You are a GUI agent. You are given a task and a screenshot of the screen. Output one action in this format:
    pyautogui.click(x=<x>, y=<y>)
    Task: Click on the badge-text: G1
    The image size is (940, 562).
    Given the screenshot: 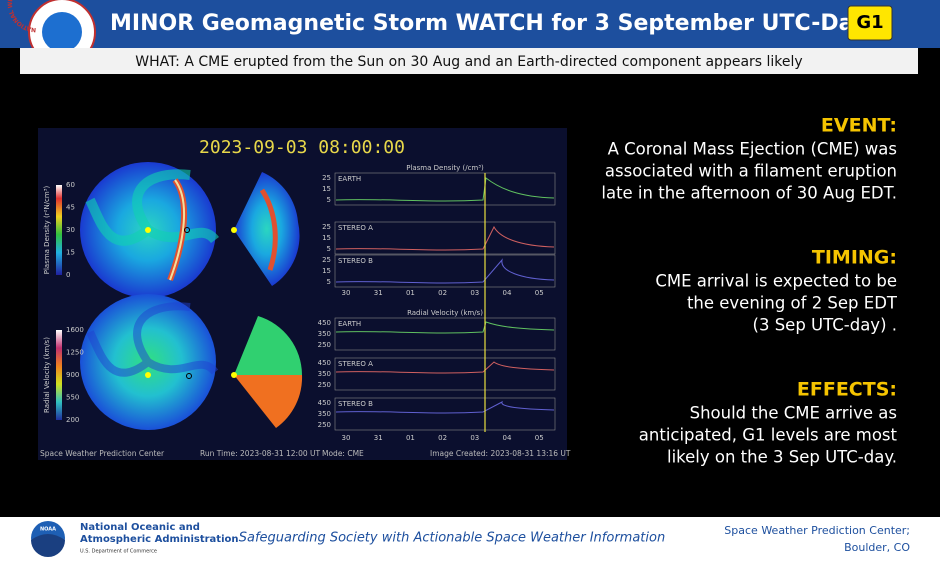 What is the action you would take?
    pyautogui.click(x=869, y=22)
    